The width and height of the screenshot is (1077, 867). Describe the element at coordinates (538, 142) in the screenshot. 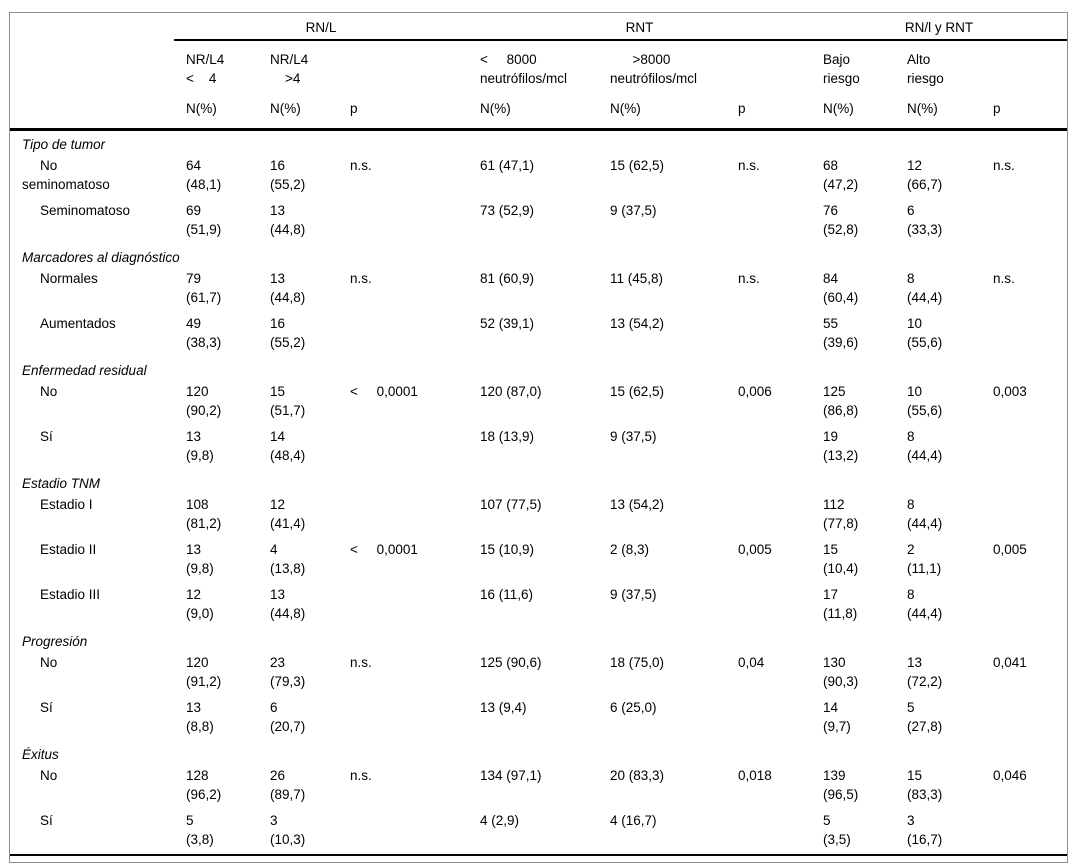

I see `section-row: Tipo de tumor` at that location.